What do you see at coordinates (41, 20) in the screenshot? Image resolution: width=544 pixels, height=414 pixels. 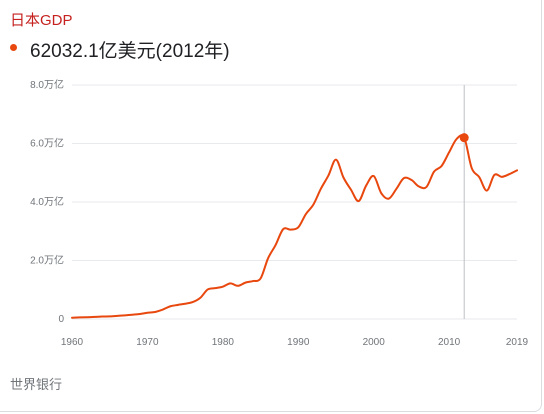 I see `chart-title: 日本GDP` at bounding box center [41, 20].